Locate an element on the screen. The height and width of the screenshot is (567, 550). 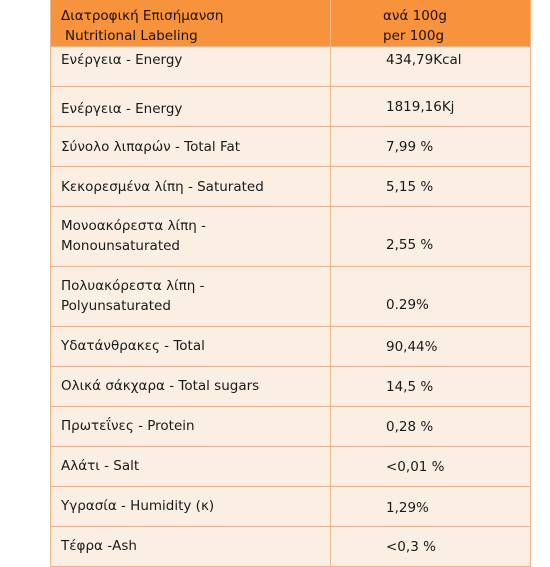
row-value-cell: 434,79Kcal is located at coordinates (430, 66).